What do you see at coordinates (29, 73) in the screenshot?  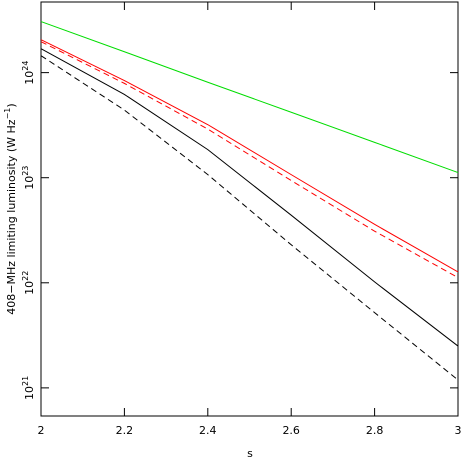 I see `y-tick-label: 1024` at bounding box center [29, 73].